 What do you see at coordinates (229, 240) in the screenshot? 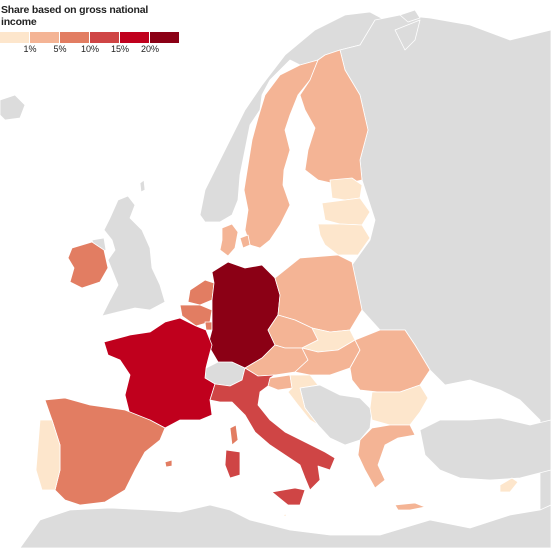
I see `country-denmark` at bounding box center [229, 240].